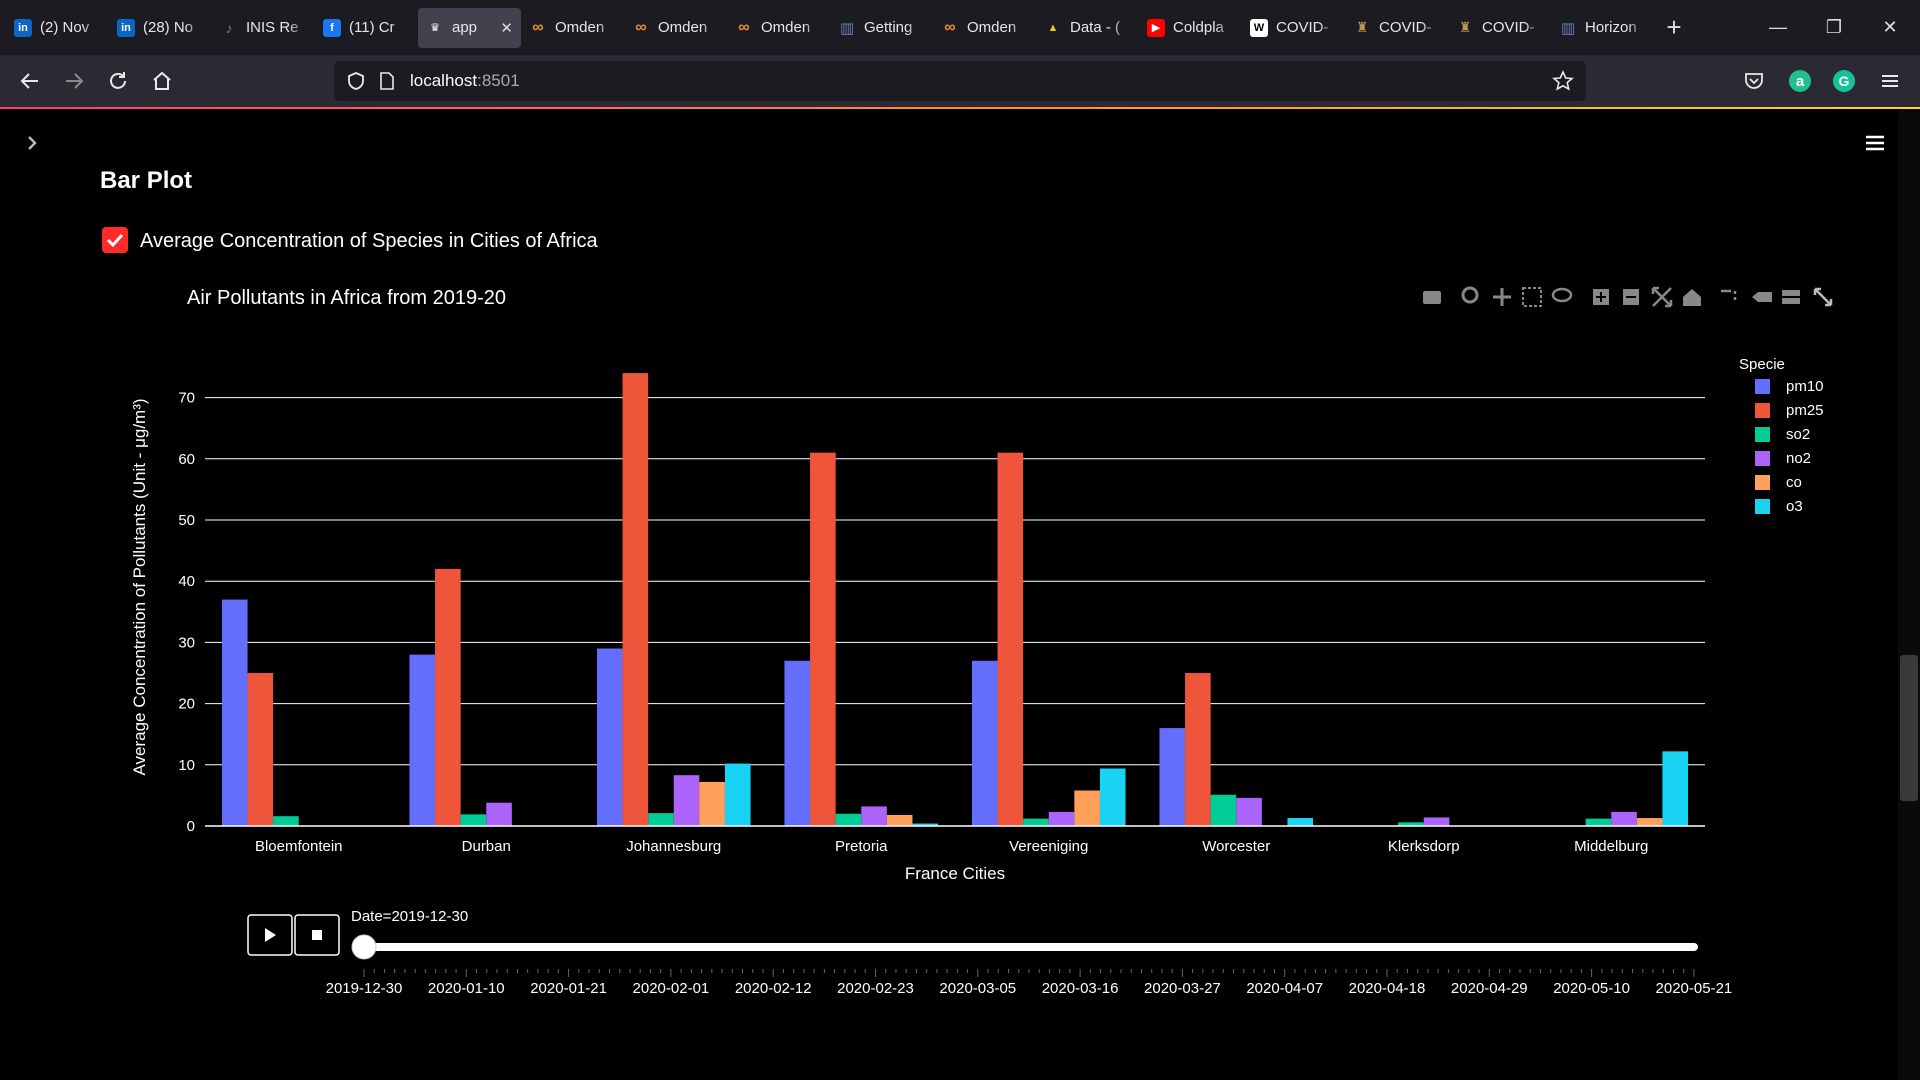  What do you see at coordinates (1789, 386) in the screenshot?
I see `legend-item-pm10: pm10` at bounding box center [1789, 386].